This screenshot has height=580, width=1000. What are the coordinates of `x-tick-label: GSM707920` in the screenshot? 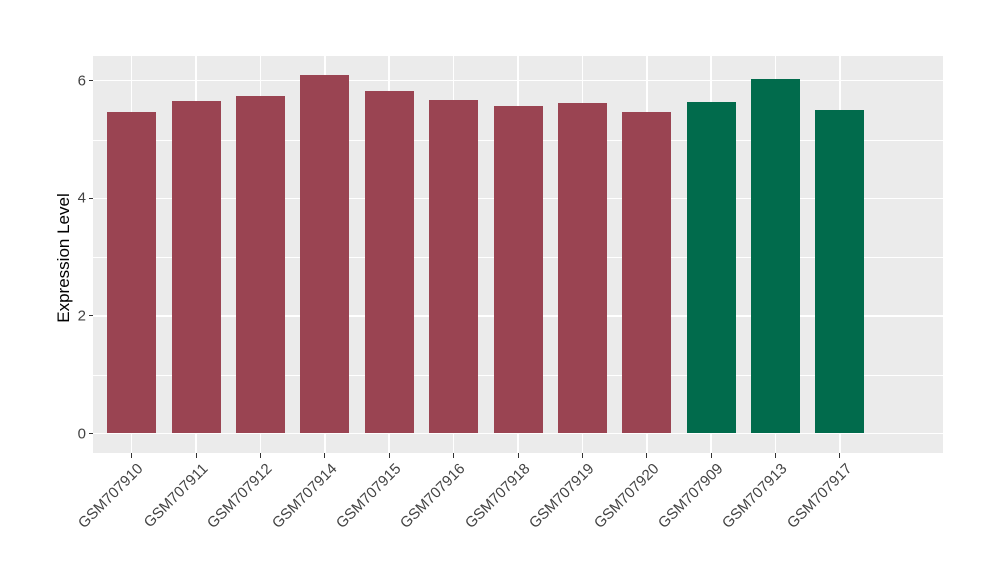 It's located at (626, 496).